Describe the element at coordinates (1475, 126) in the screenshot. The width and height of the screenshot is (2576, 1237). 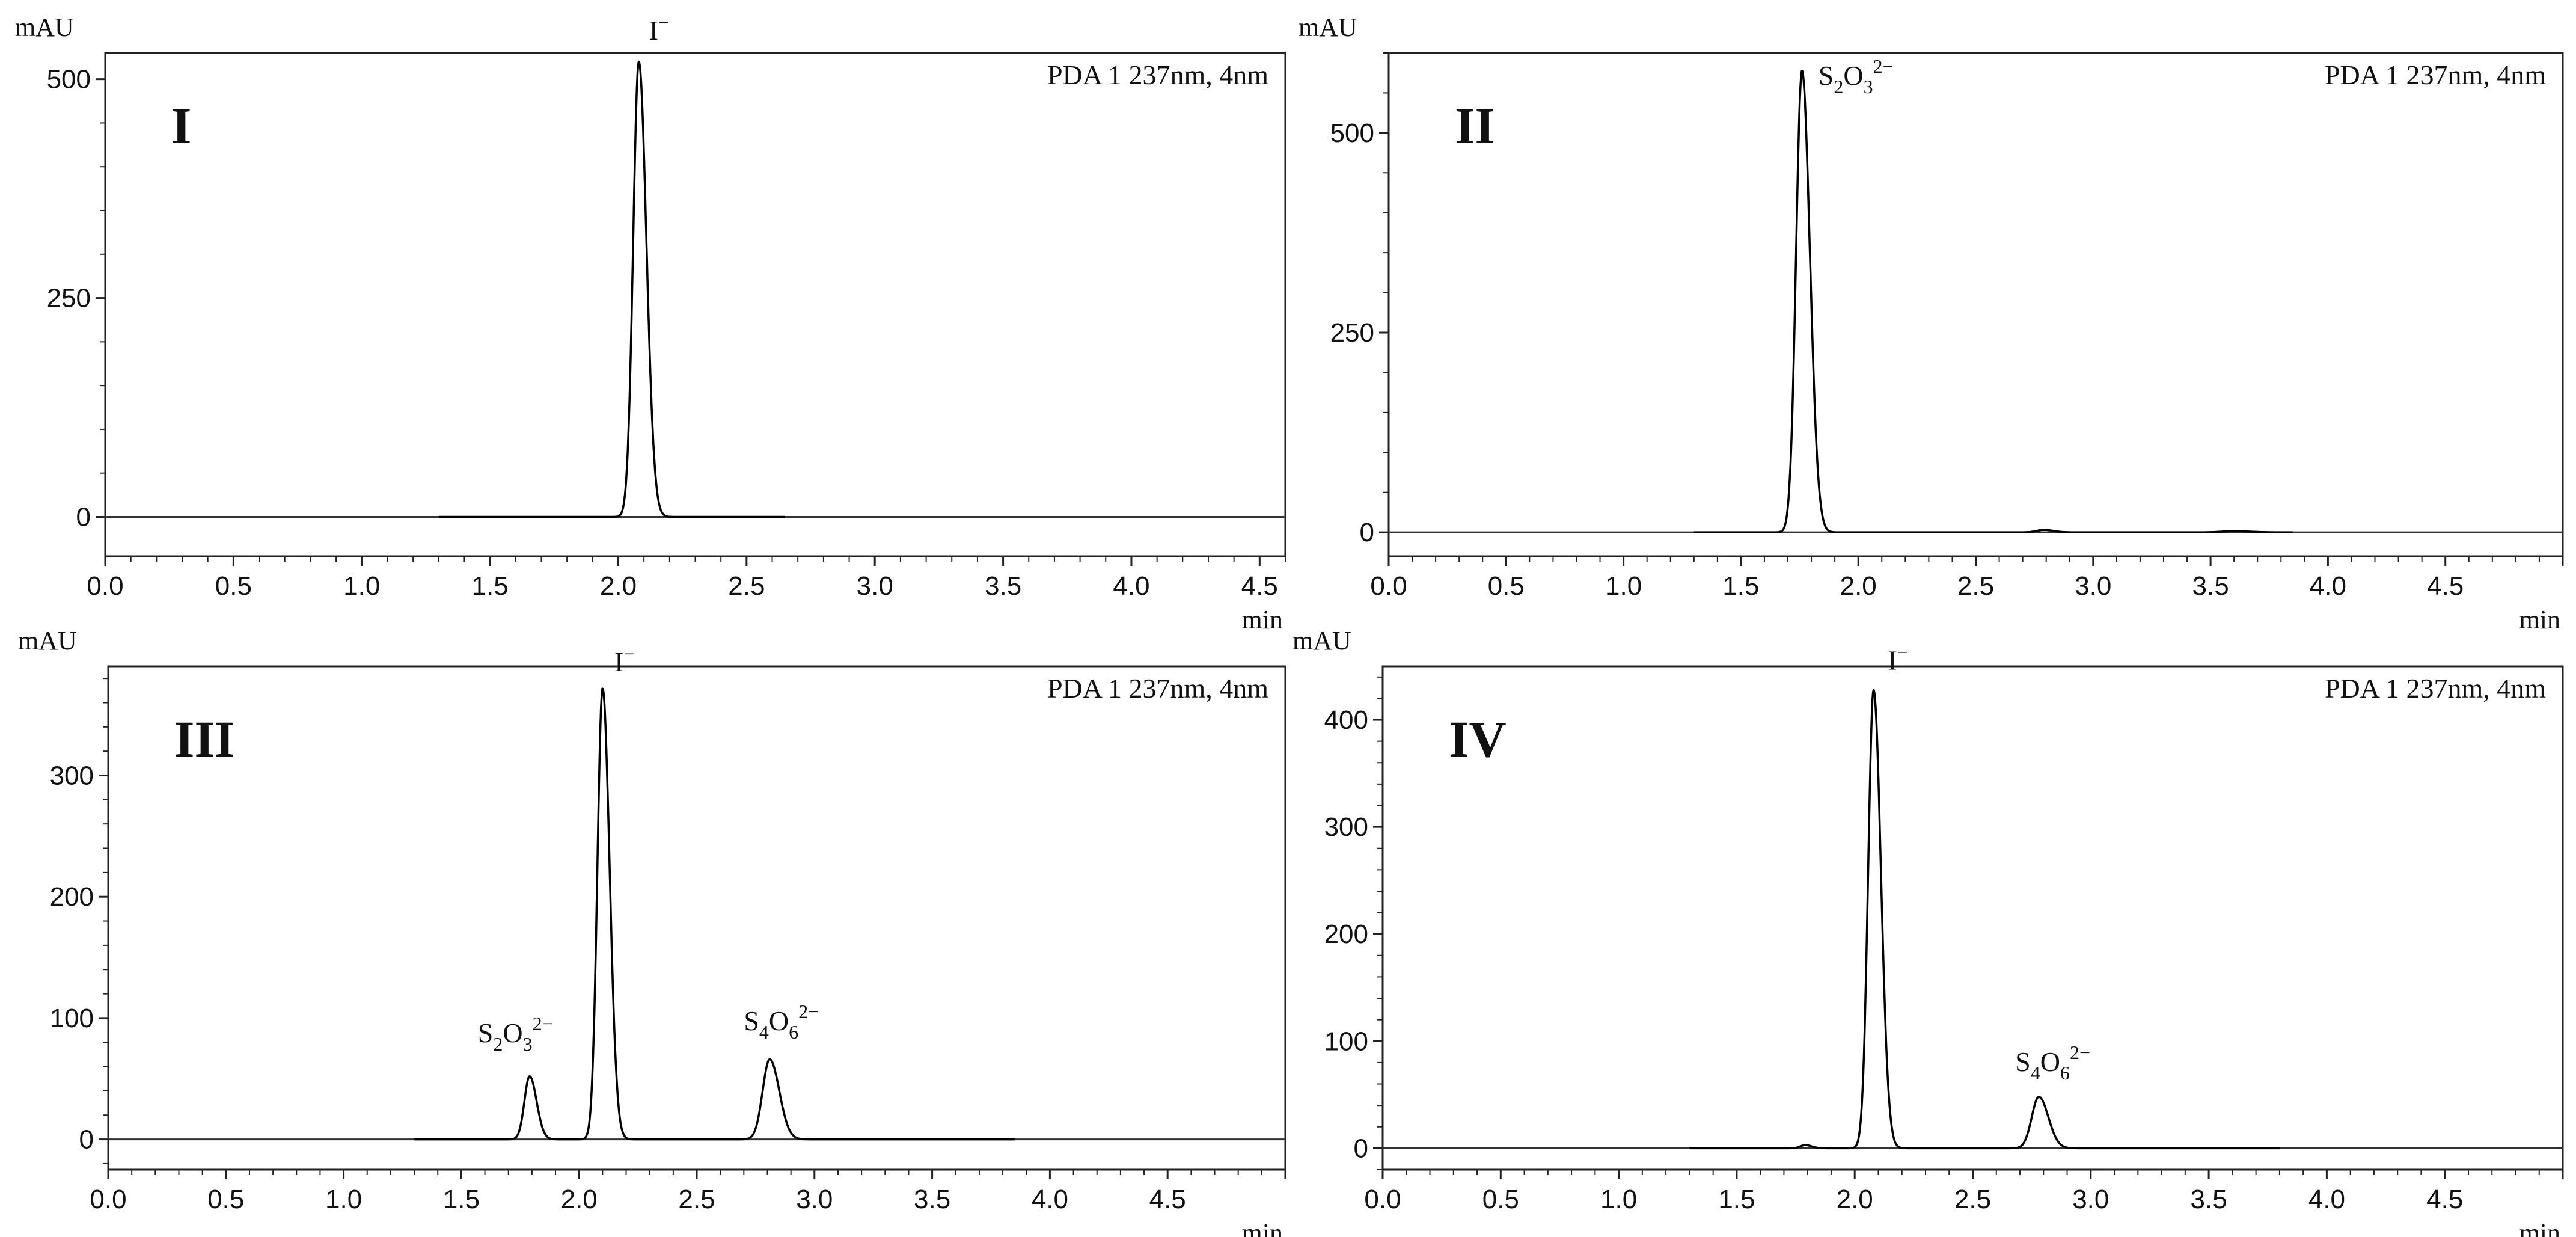
I see `panel-label: II` at that location.